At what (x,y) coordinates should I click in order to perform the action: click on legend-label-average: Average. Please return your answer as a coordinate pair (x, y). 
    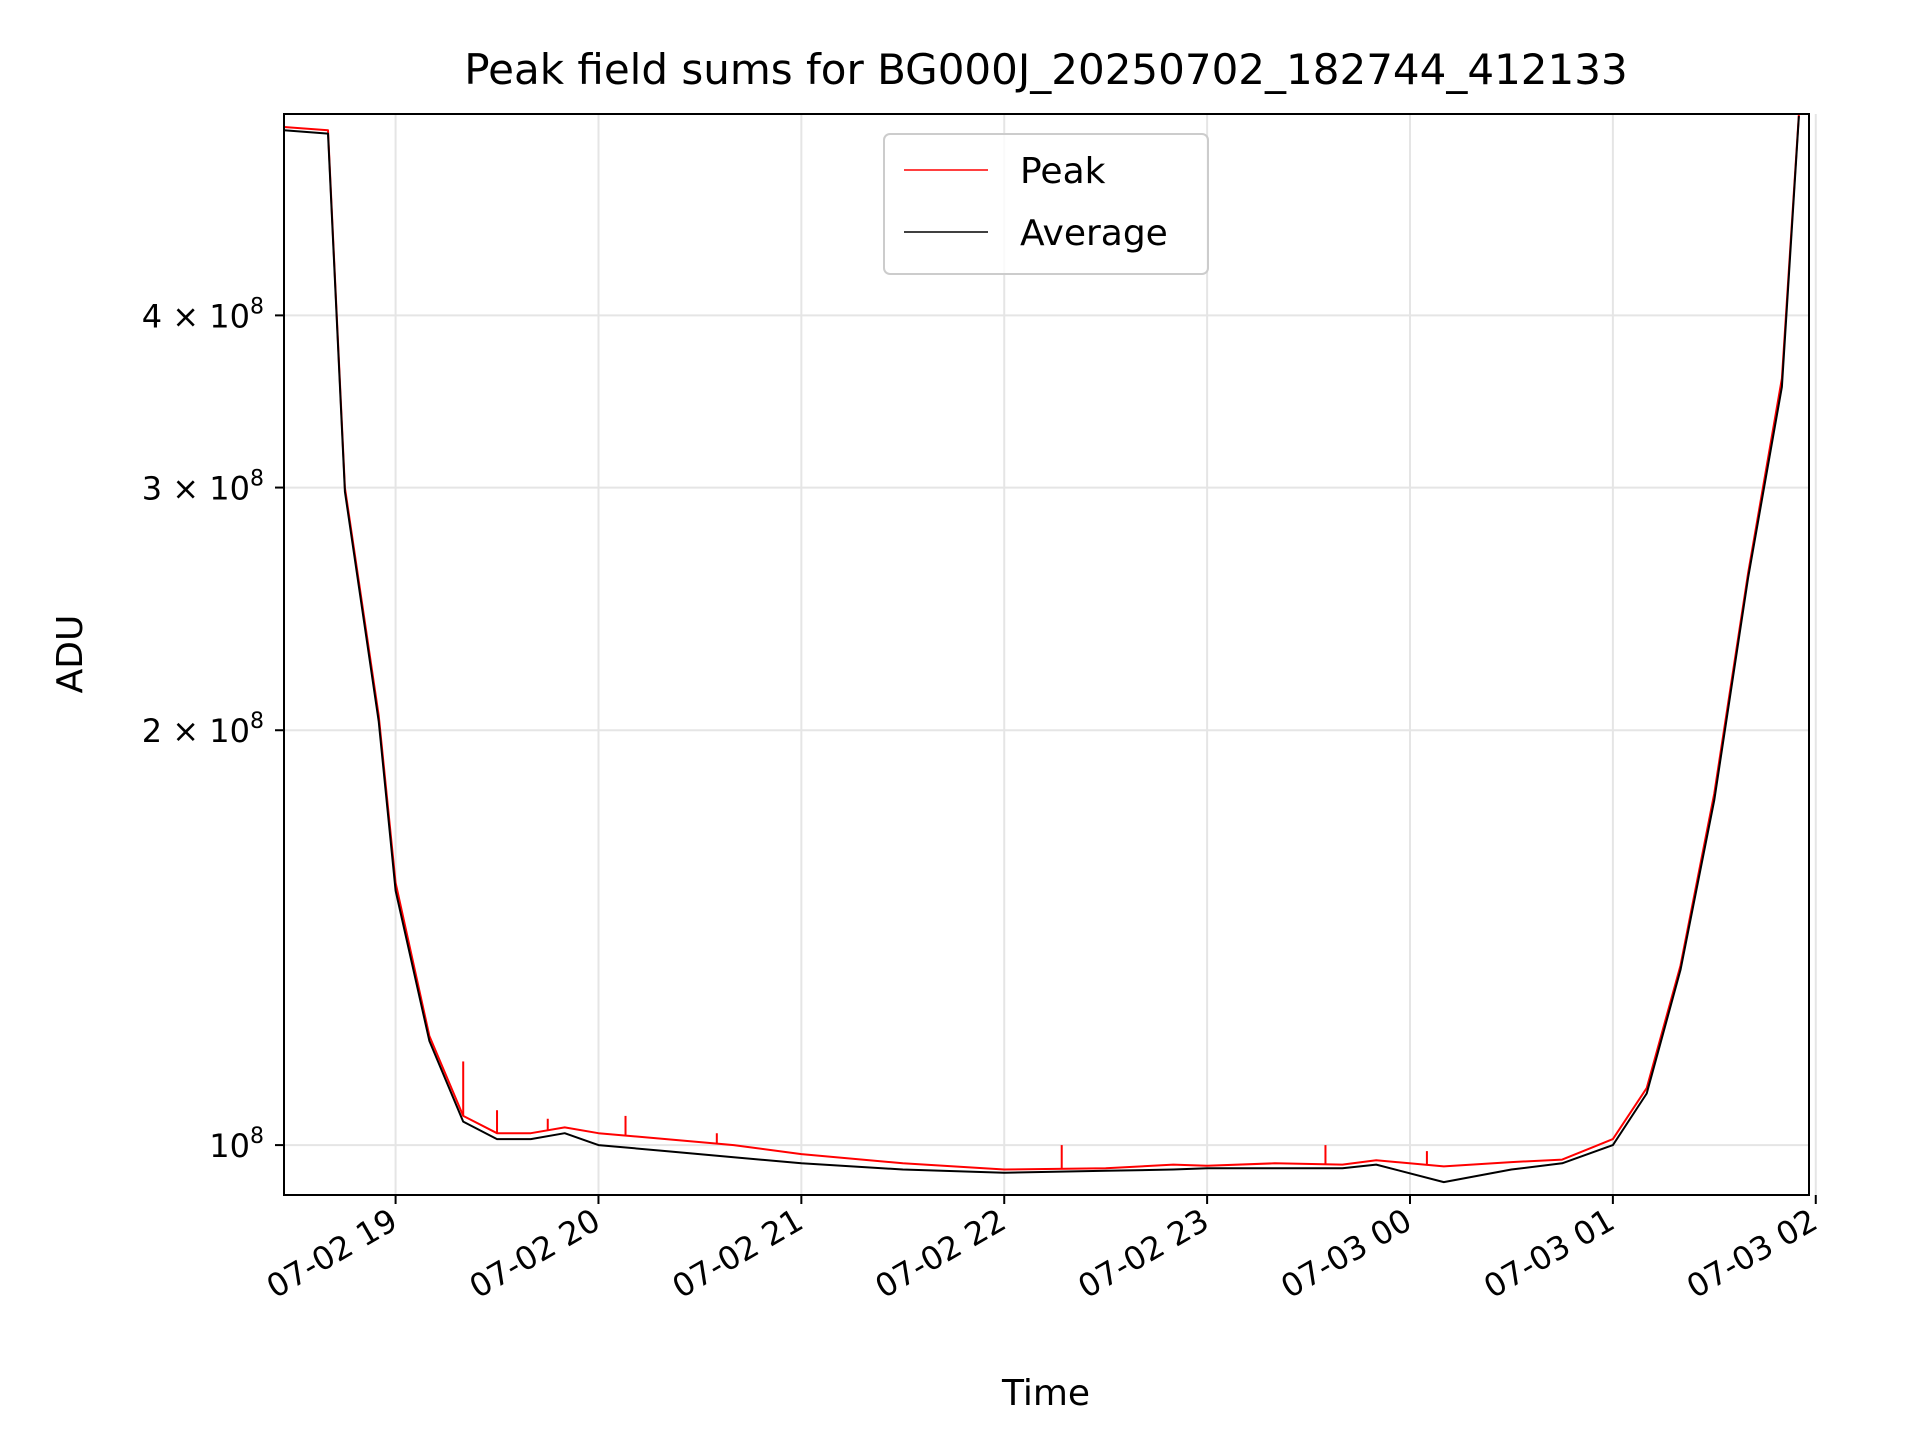
    Looking at the image, I should click on (1094, 233).